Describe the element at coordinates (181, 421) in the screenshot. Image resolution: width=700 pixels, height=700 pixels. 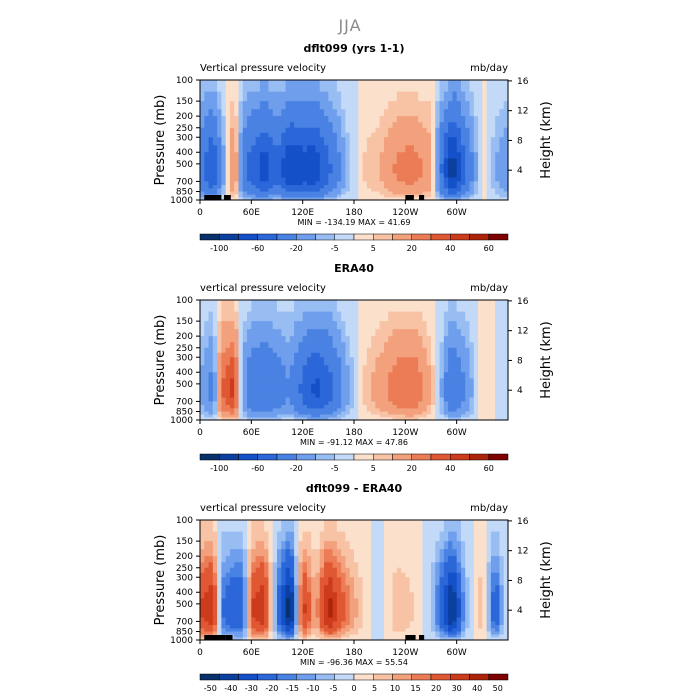
I see `y-tick-label: 1000` at that location.